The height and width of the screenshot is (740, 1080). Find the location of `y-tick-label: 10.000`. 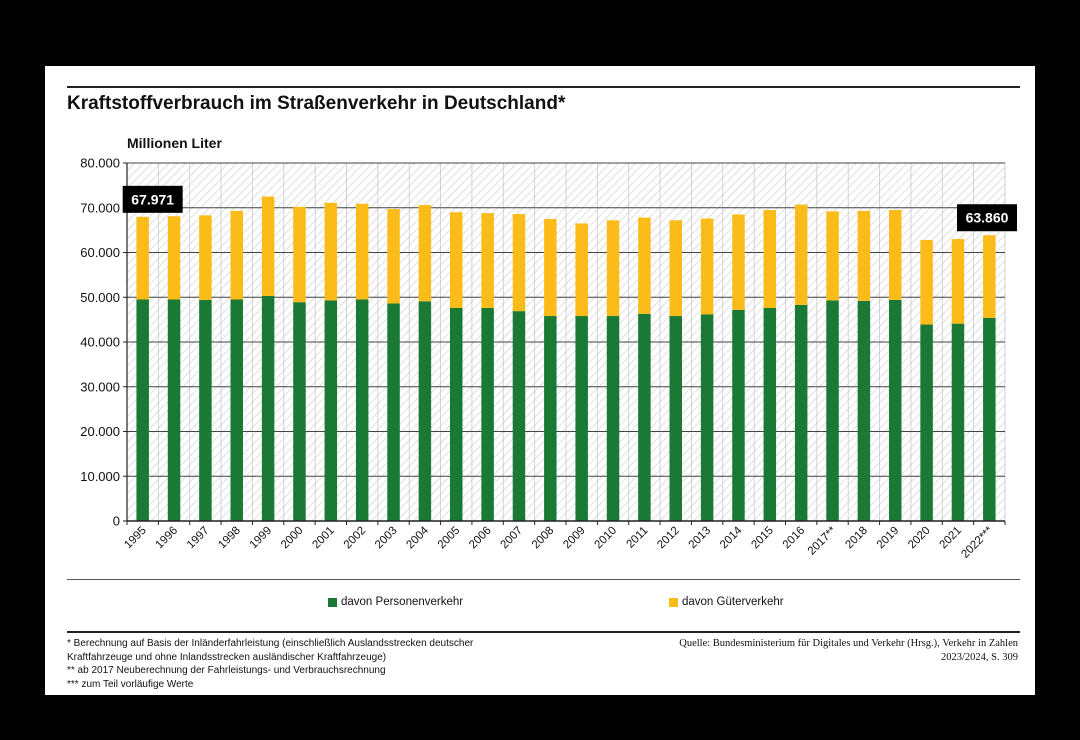

y-tick-label: 10.000 is located at coordinates (100, 476).